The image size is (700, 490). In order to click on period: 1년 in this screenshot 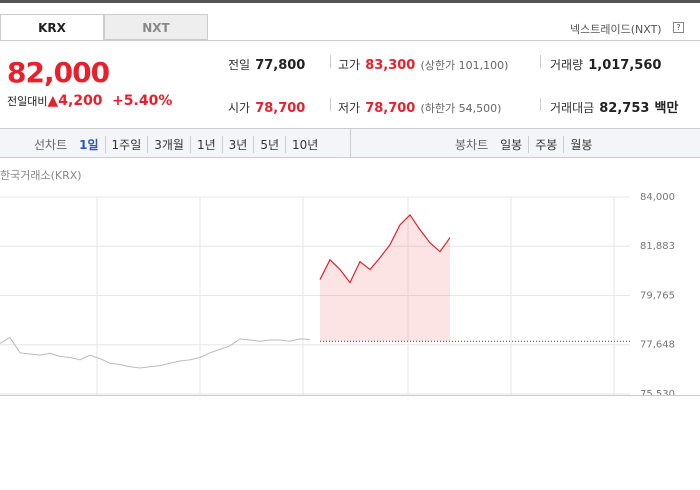, I will do `click(202, 144)`.